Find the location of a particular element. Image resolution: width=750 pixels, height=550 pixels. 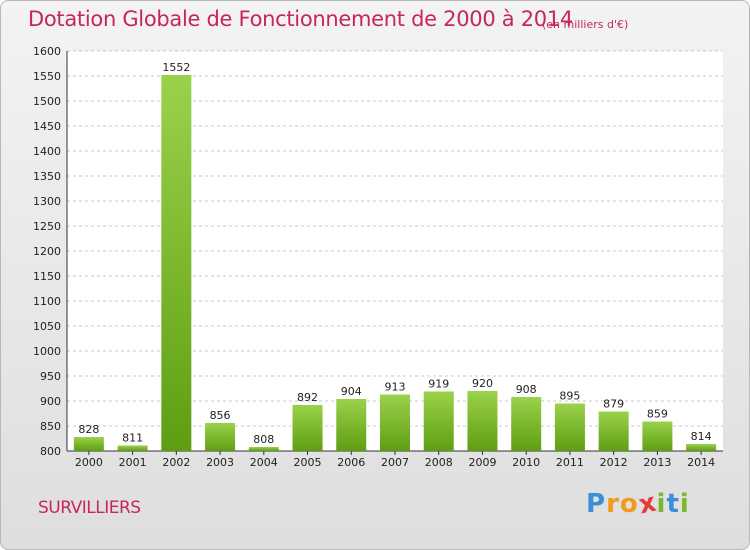

y-tick-label: 1400 is located at coordinates (47, 151).